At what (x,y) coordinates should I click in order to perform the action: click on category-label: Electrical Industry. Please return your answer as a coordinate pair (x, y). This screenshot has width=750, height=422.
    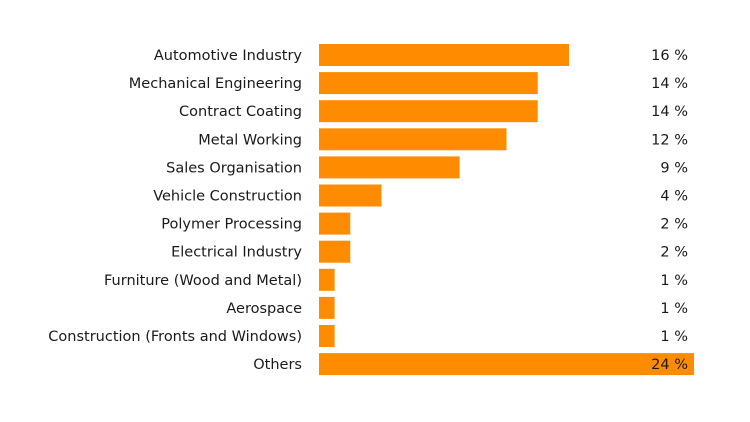
    Looking at the image, I should click on (236, 253).